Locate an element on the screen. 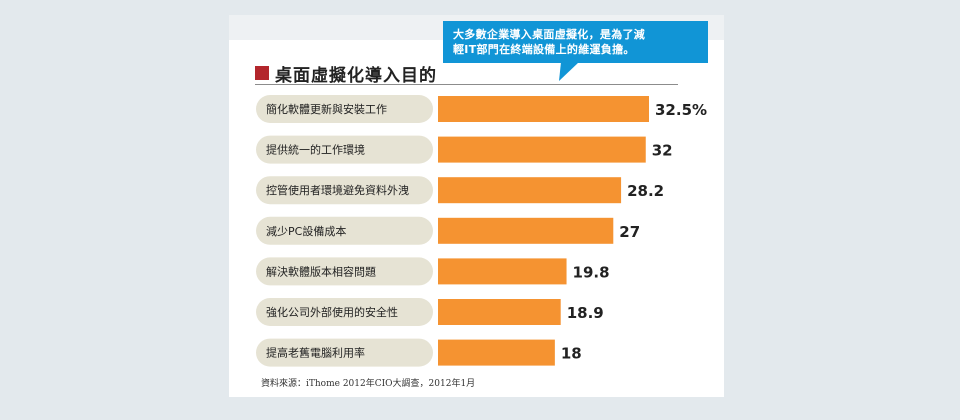  callout-line-2: 輕IT部門在終端設備上的維運負擔。 is located at coordinates (544, 49).